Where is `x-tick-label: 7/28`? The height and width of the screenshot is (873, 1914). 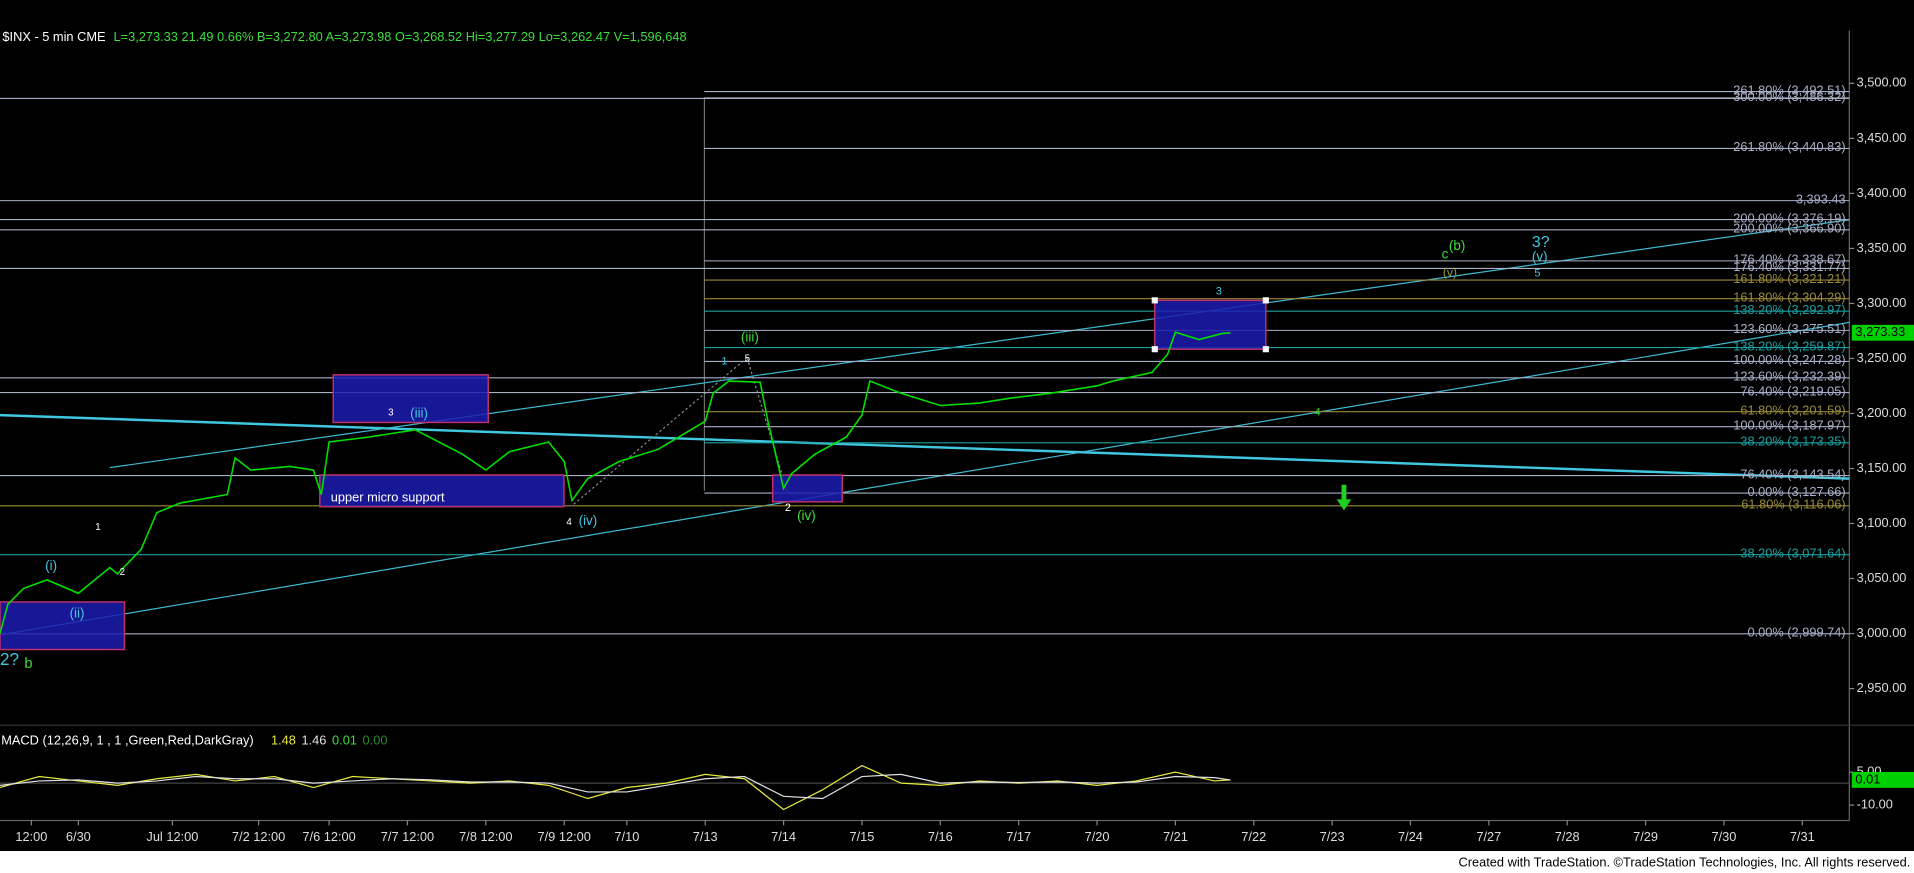
x-tick-label: 7/28 is located at coordinates (1567, 836).